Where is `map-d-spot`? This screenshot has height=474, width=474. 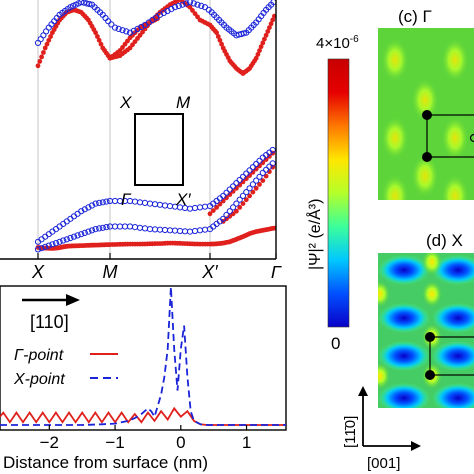 map-d-spot is located at coordinates (384, 376).